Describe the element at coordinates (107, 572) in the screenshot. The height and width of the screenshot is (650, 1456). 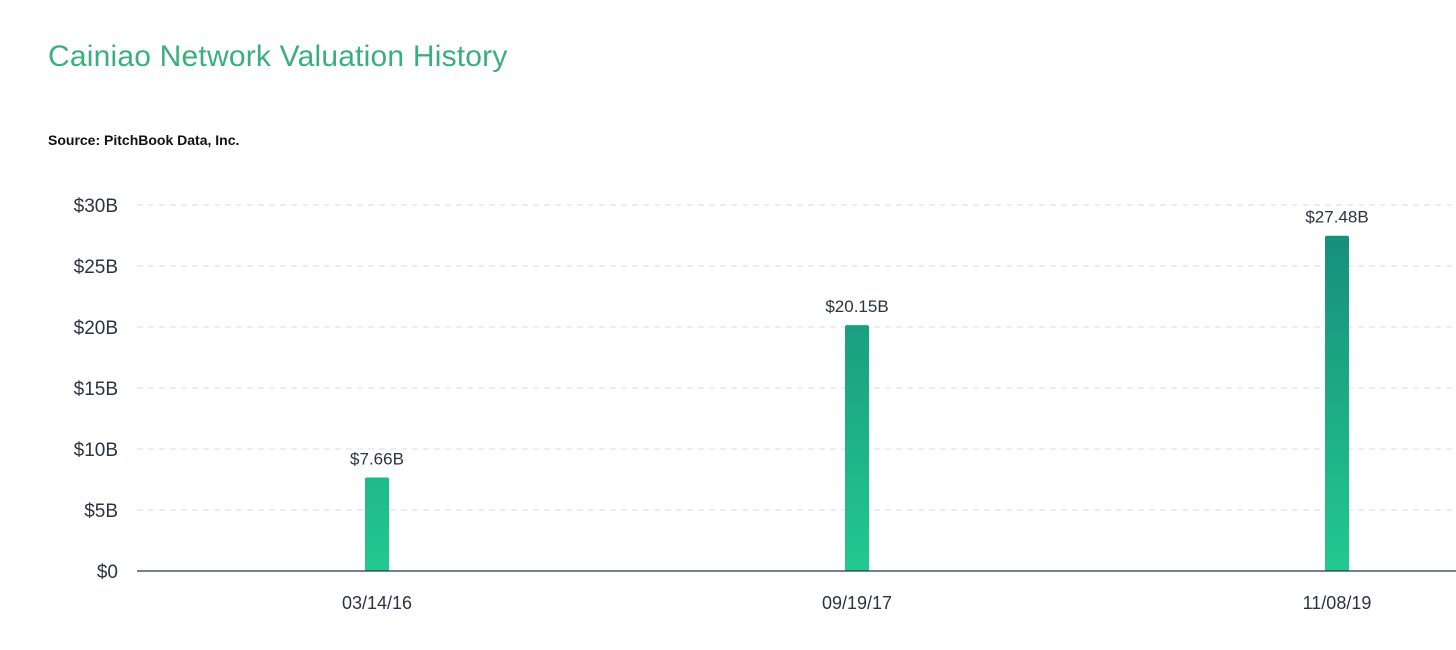
I see `y-tick-label: $0` at that location.